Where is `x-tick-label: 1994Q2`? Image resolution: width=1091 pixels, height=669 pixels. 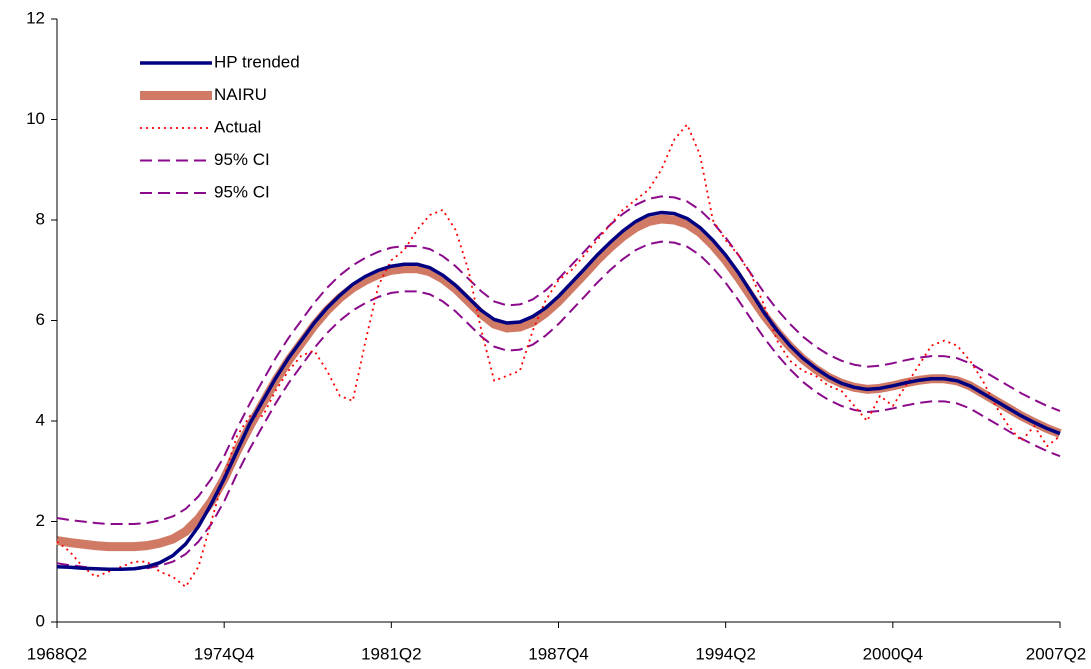 x-tick-label: 1994Q2 is located at coordinates (725, 653).